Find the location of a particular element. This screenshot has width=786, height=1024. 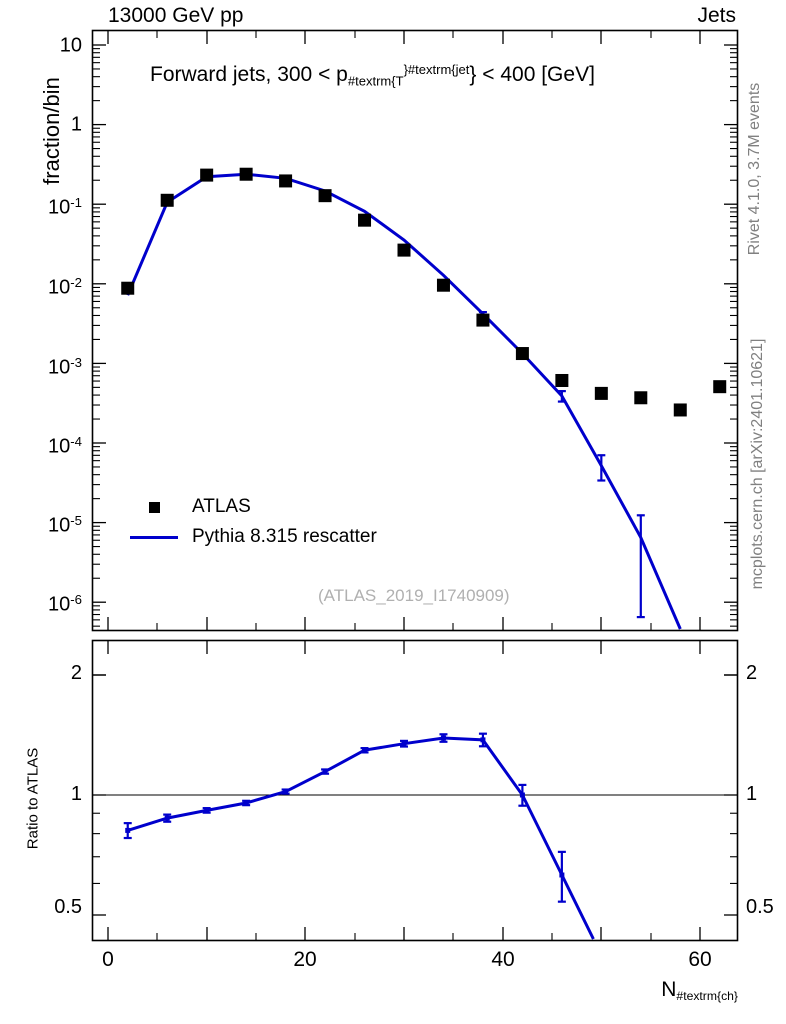

ratio-curve is located at coordinates (361, 838).